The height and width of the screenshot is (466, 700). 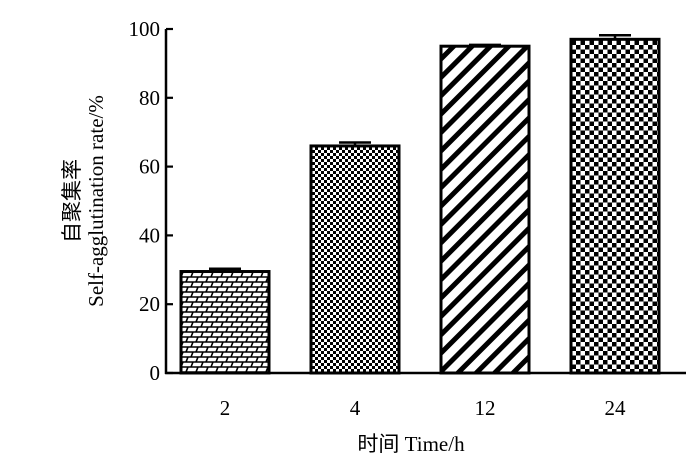 What do you see at coordinates (149, 167) in the screenshot?
I see `y-tick-label: 60` at bounding box center [149, 167].